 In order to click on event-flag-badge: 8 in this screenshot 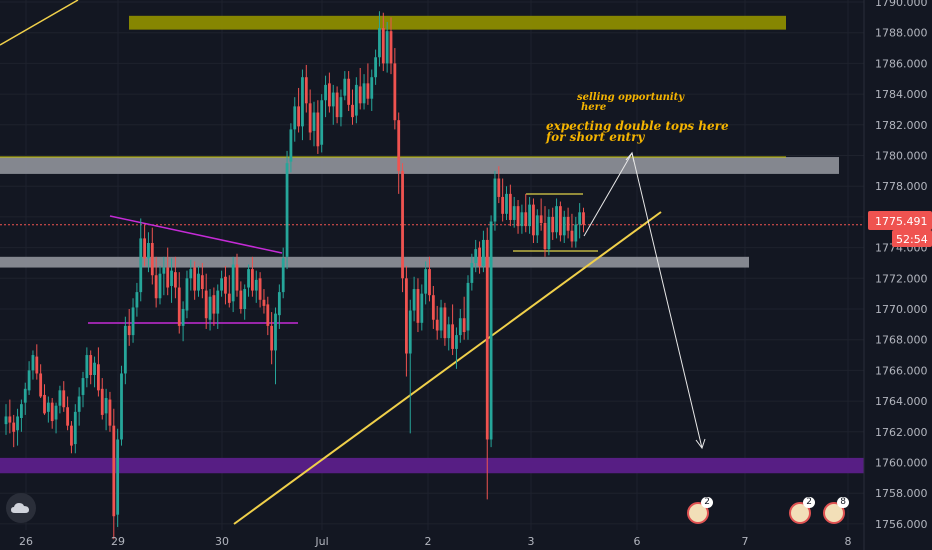, I will do `click(836, 510)`.